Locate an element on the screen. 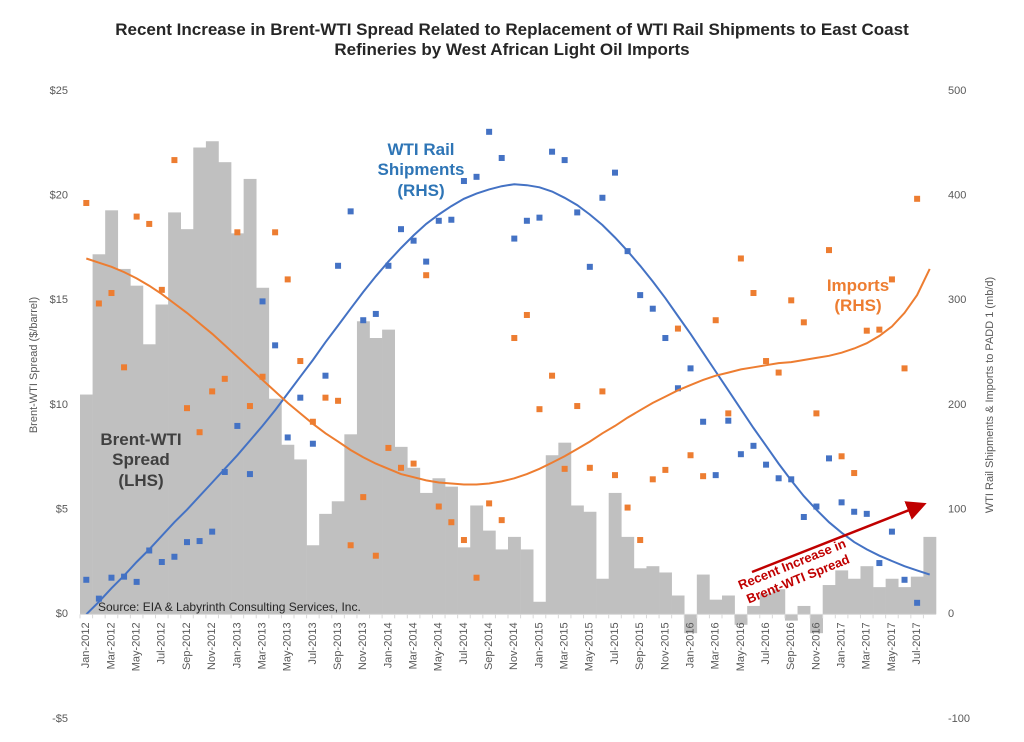 The width and height of the screenshot is (1024, 742). x-tick-label: Sep-2016 is located at coordinates (791, 646).